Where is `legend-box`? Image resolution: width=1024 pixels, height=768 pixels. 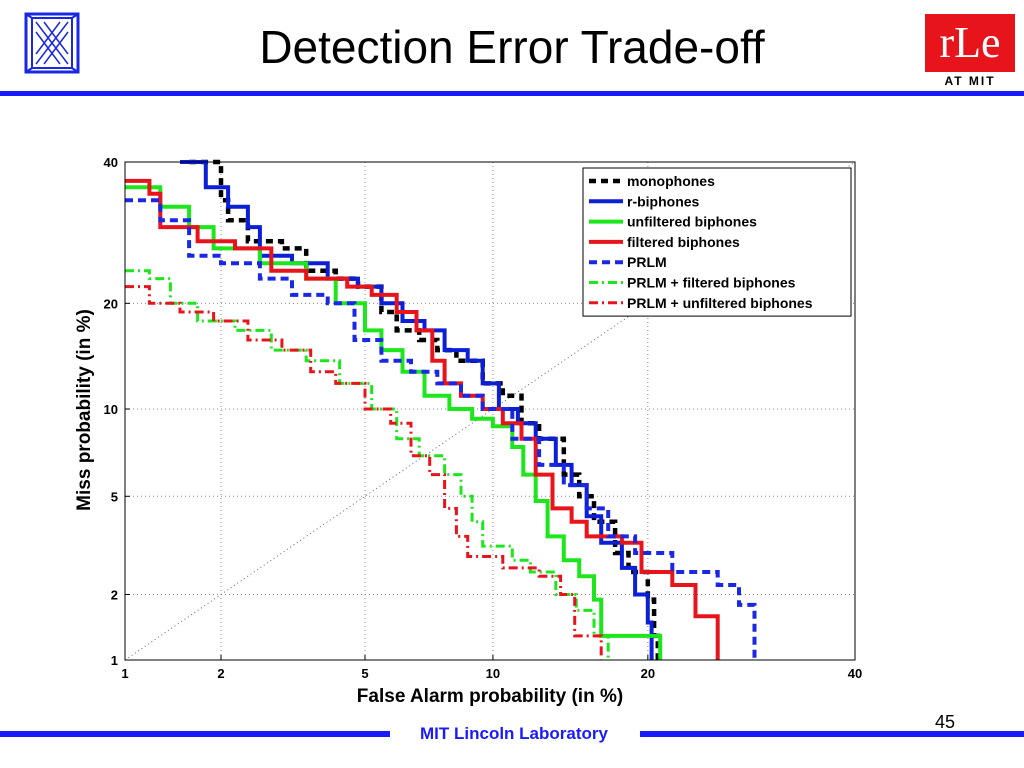
legend-box is located at coordinates (717, 242).